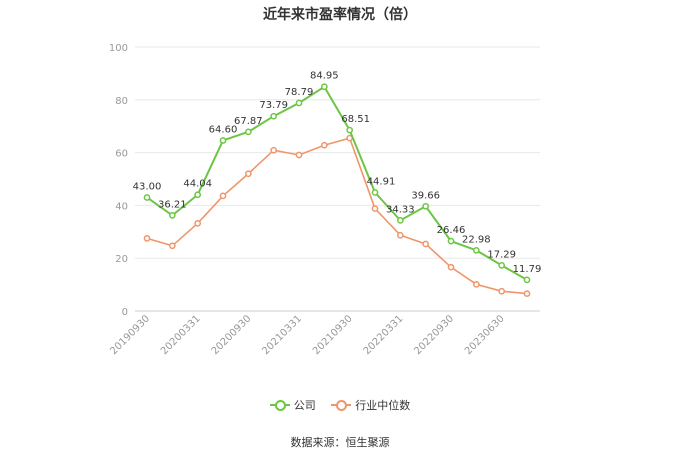 The height and width of the screenshot is (460, 680). What do you see at coordinates (476, 239) in the screenshot?
I see `data-label-company-13: 22.98` at bounding box center [476, 239].